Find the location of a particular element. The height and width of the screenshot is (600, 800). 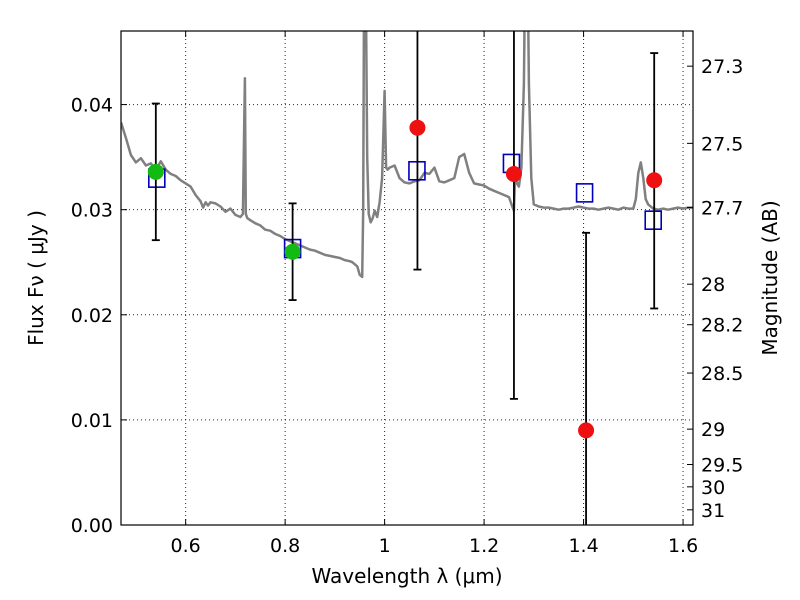

x-tick-label: 0.6 is located at coordinates (186, 546).